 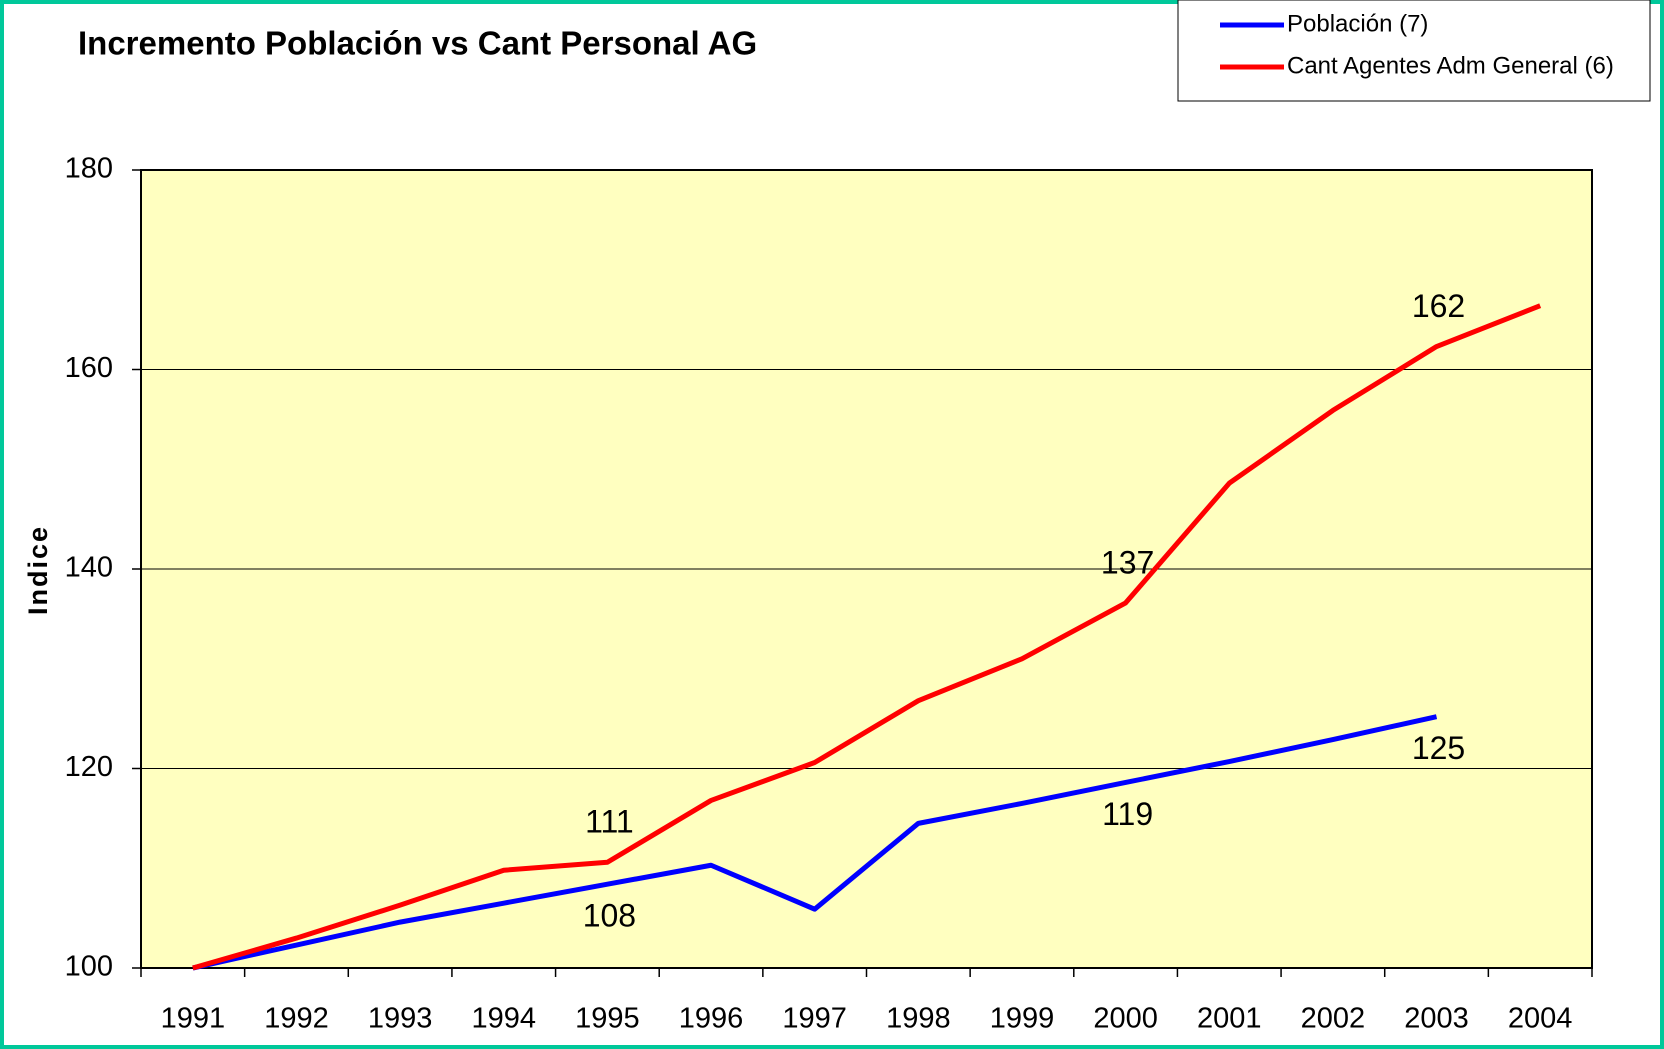 I want to click on legend-label: Población (7), so click(x=1357, y=23).